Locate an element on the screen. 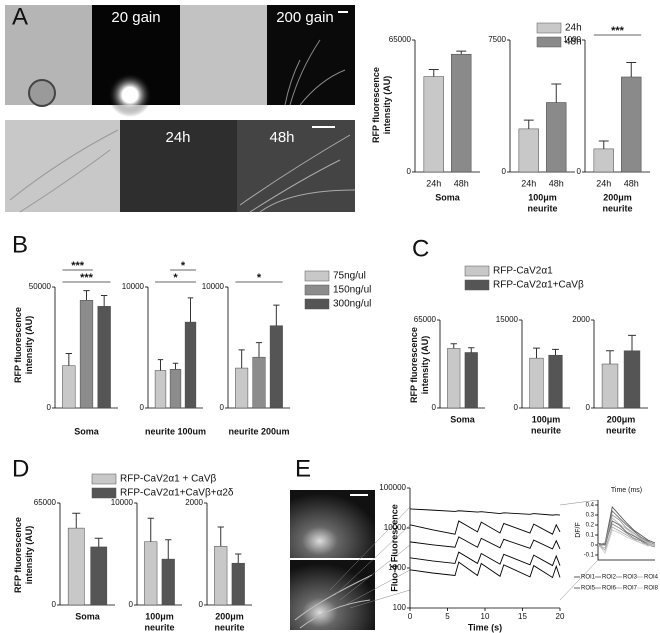 This screenshot has height=633, width=660. image-label: 200 gain is located at coordinates (305, 17).